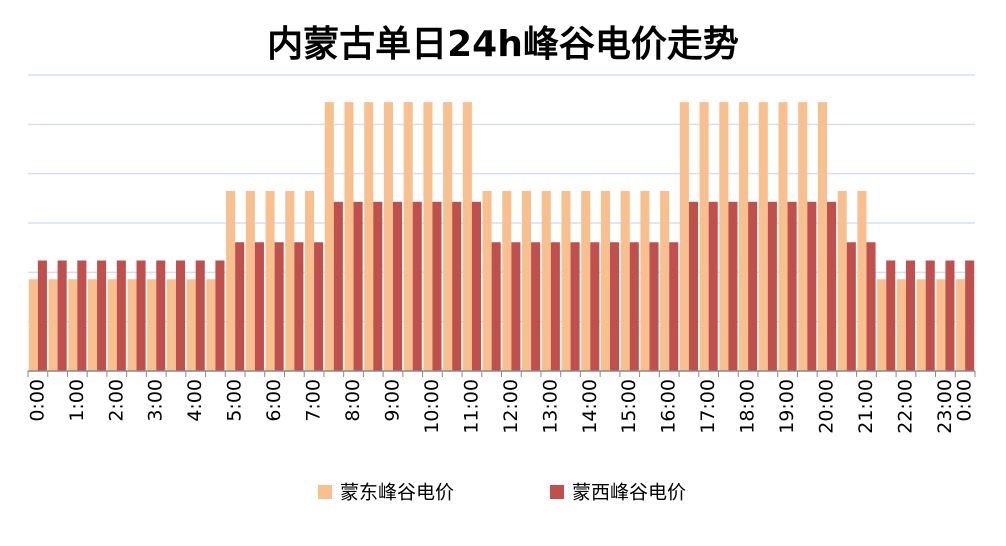 The image size is (1006, 546). I want to click on x-tick-label: 13:00, so click(550, 406).